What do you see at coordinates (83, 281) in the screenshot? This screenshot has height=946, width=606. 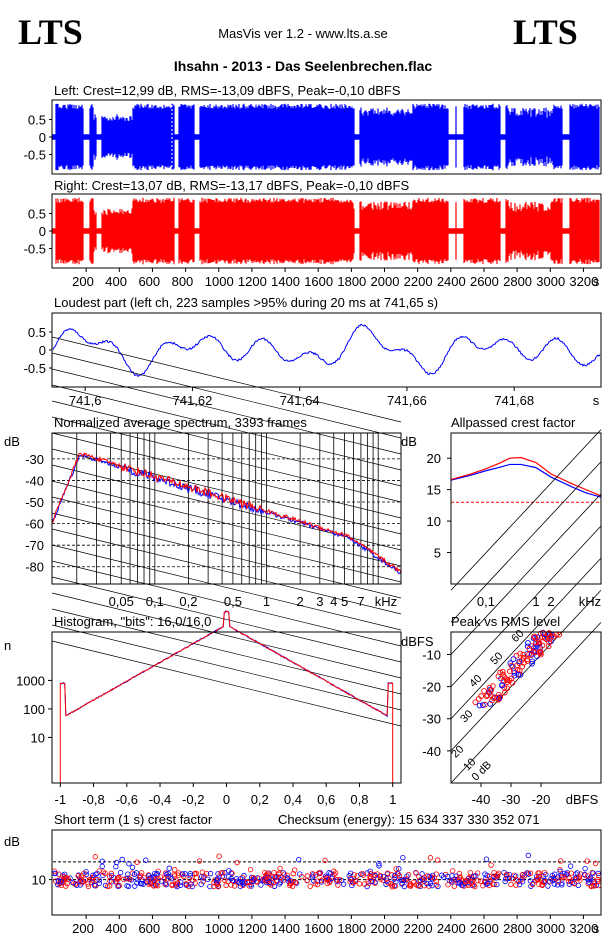 I see `right-wave-x-tick-label: 200` at bounding box center [83, 281].